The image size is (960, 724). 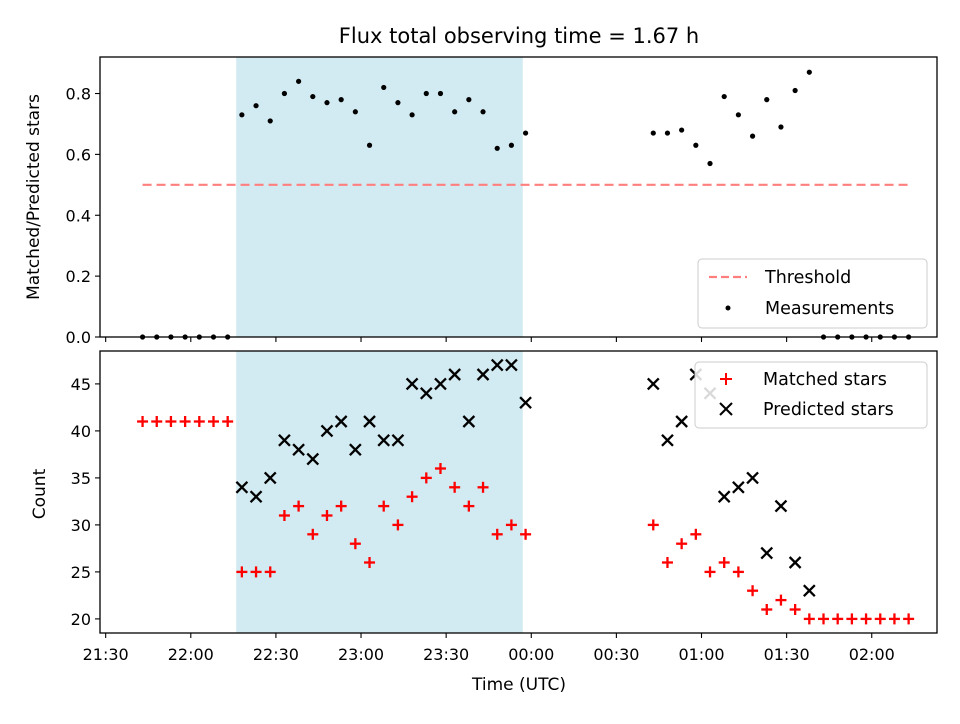 I want to click on chart-title: Flux total observing time = 1.67 h, so click(x=519, y=36).